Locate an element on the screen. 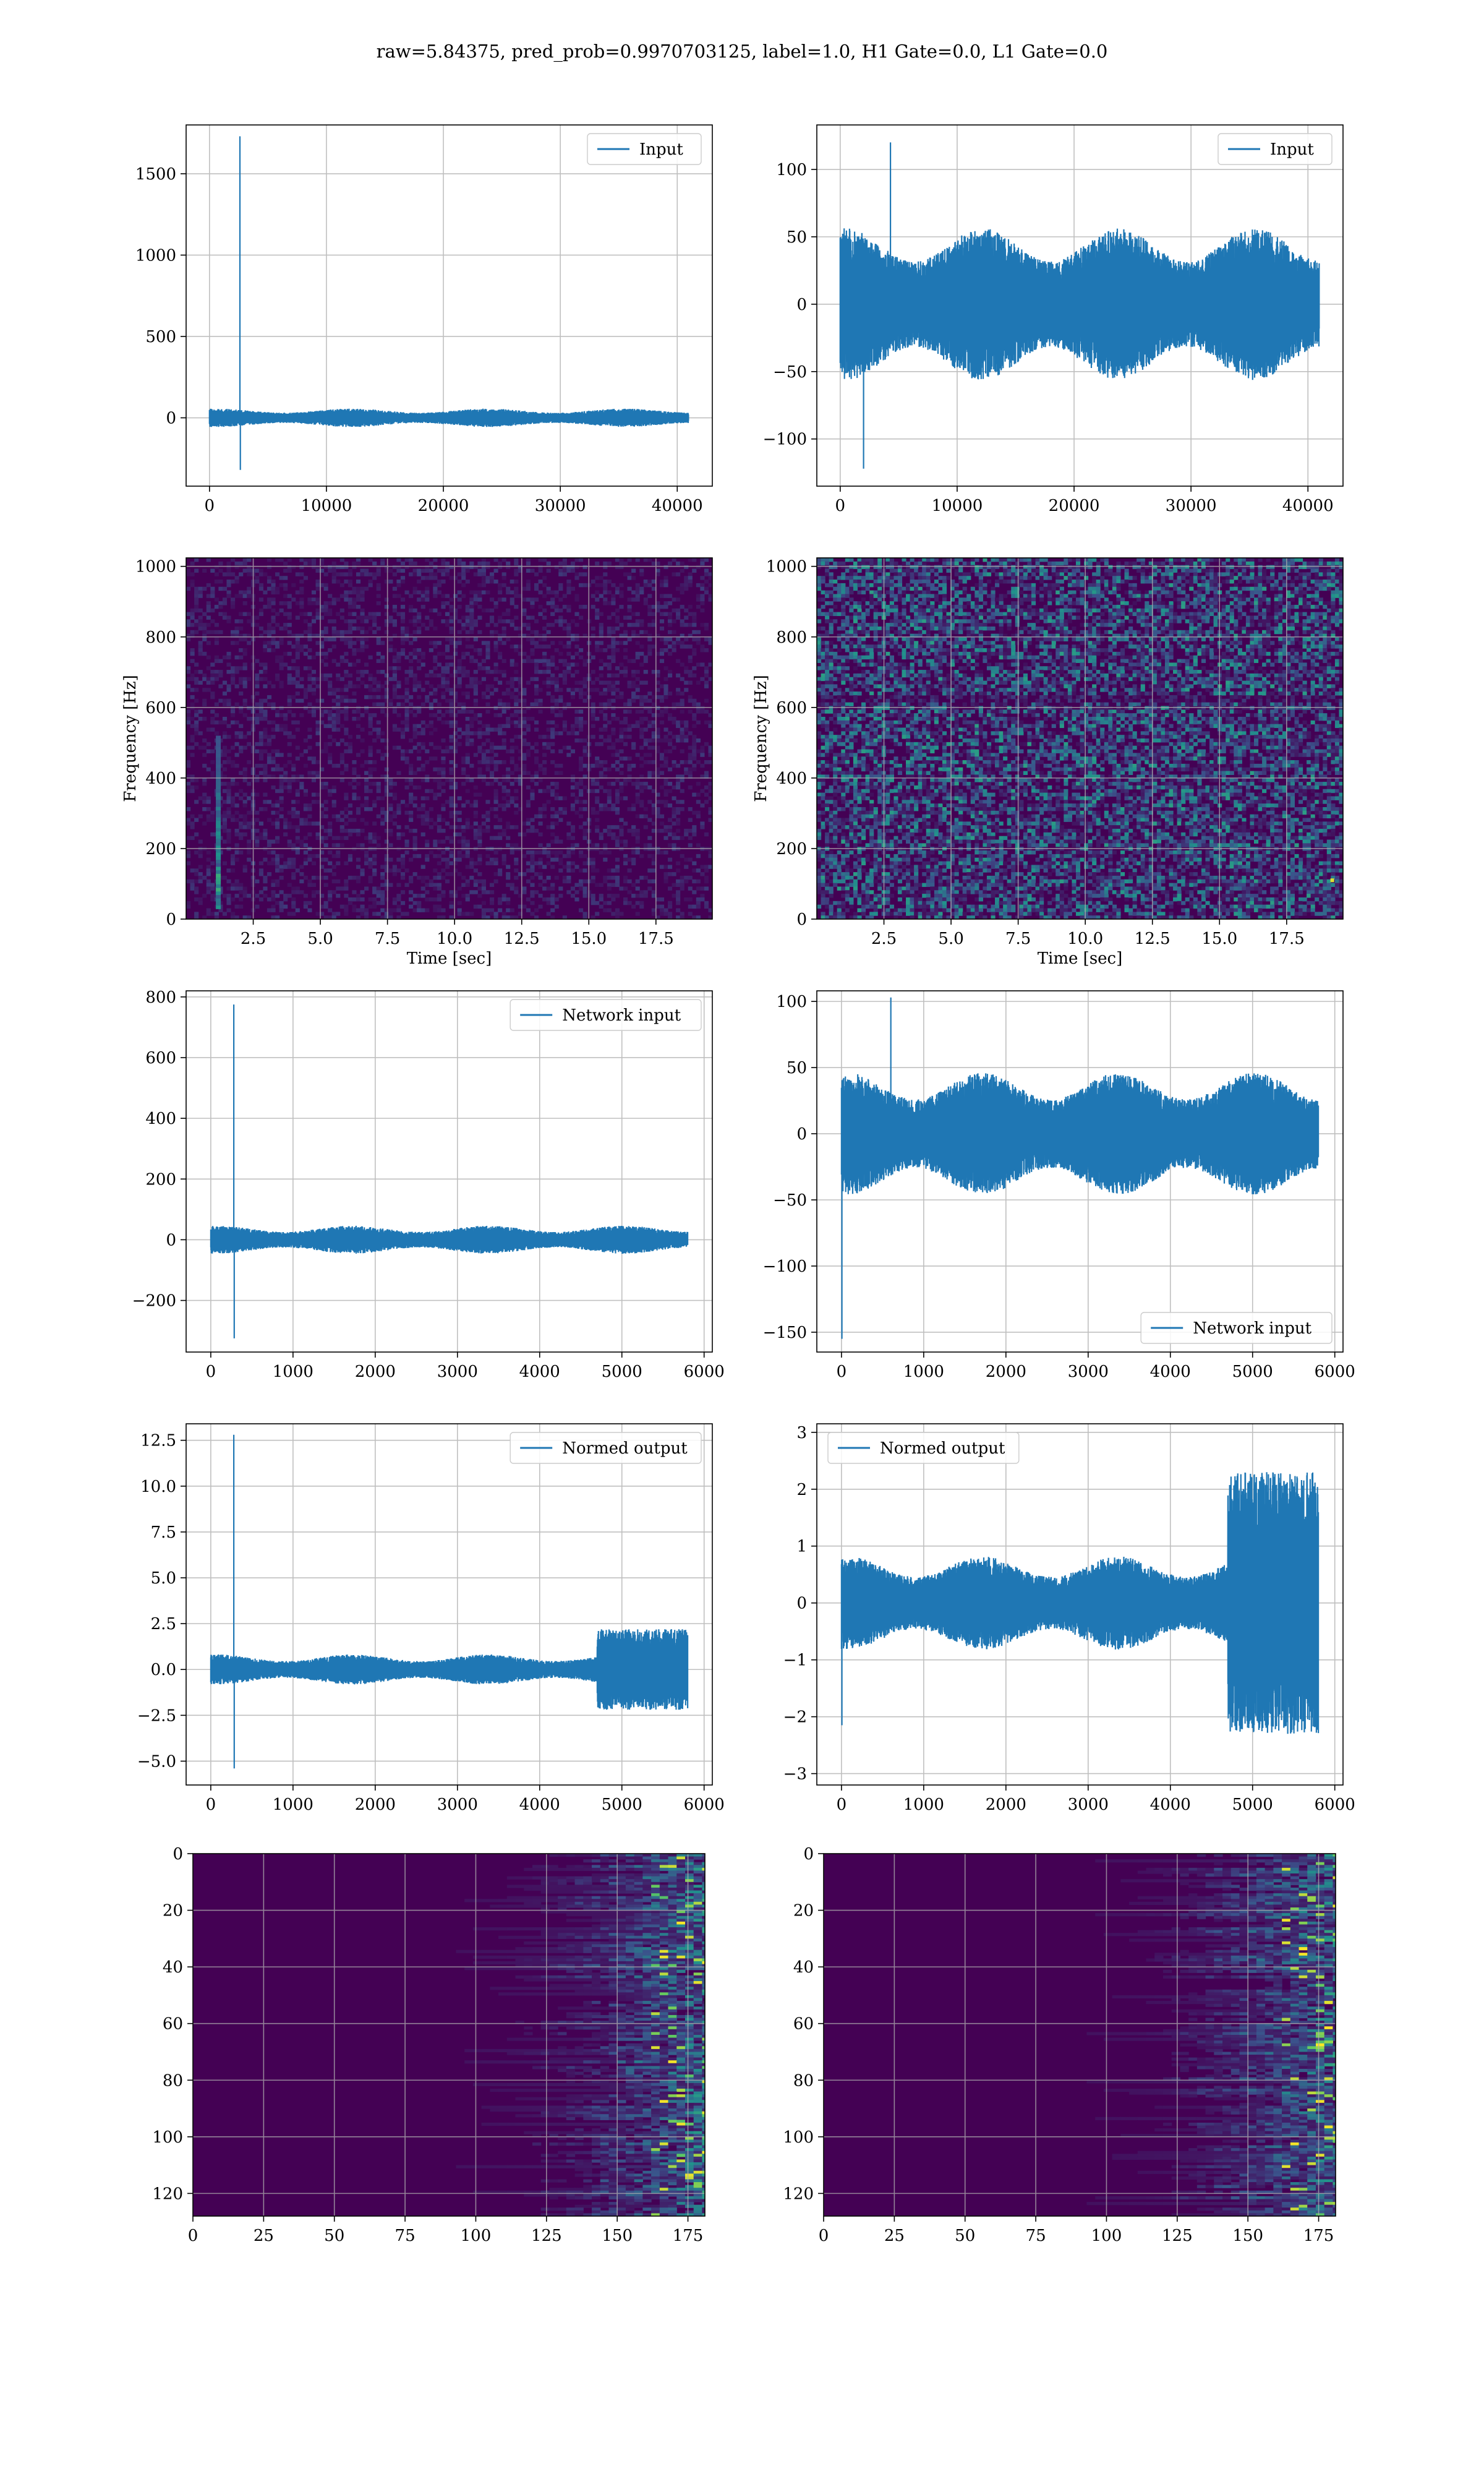 Image resolution: width=1484 pixels, height=2474 pixels. chart-feat_l1: 0 25 50 75 100 125 150 175 0 20 40 60 80 100 120 is located at coordinates (1059, 2045).